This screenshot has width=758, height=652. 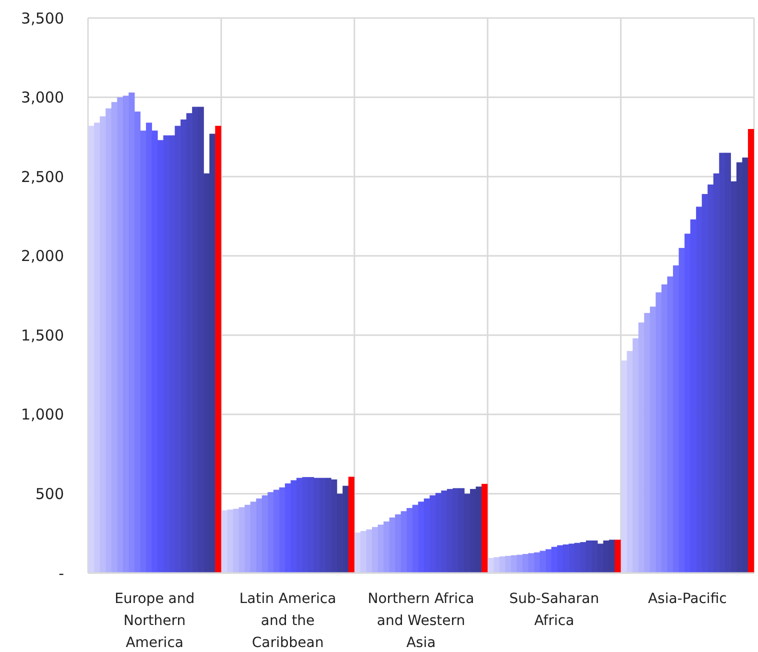 I want to click on y-tick-label: 3,500, so click(x=42, y=18).